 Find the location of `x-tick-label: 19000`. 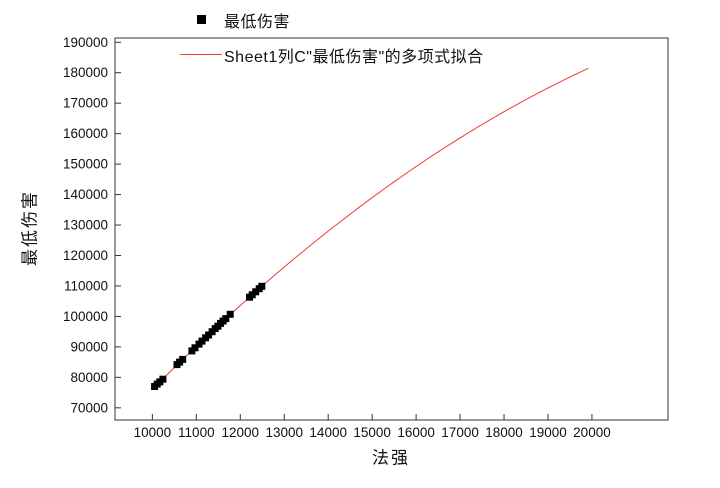

x-tick-label: 19000 is located at coordinates (548, 432).